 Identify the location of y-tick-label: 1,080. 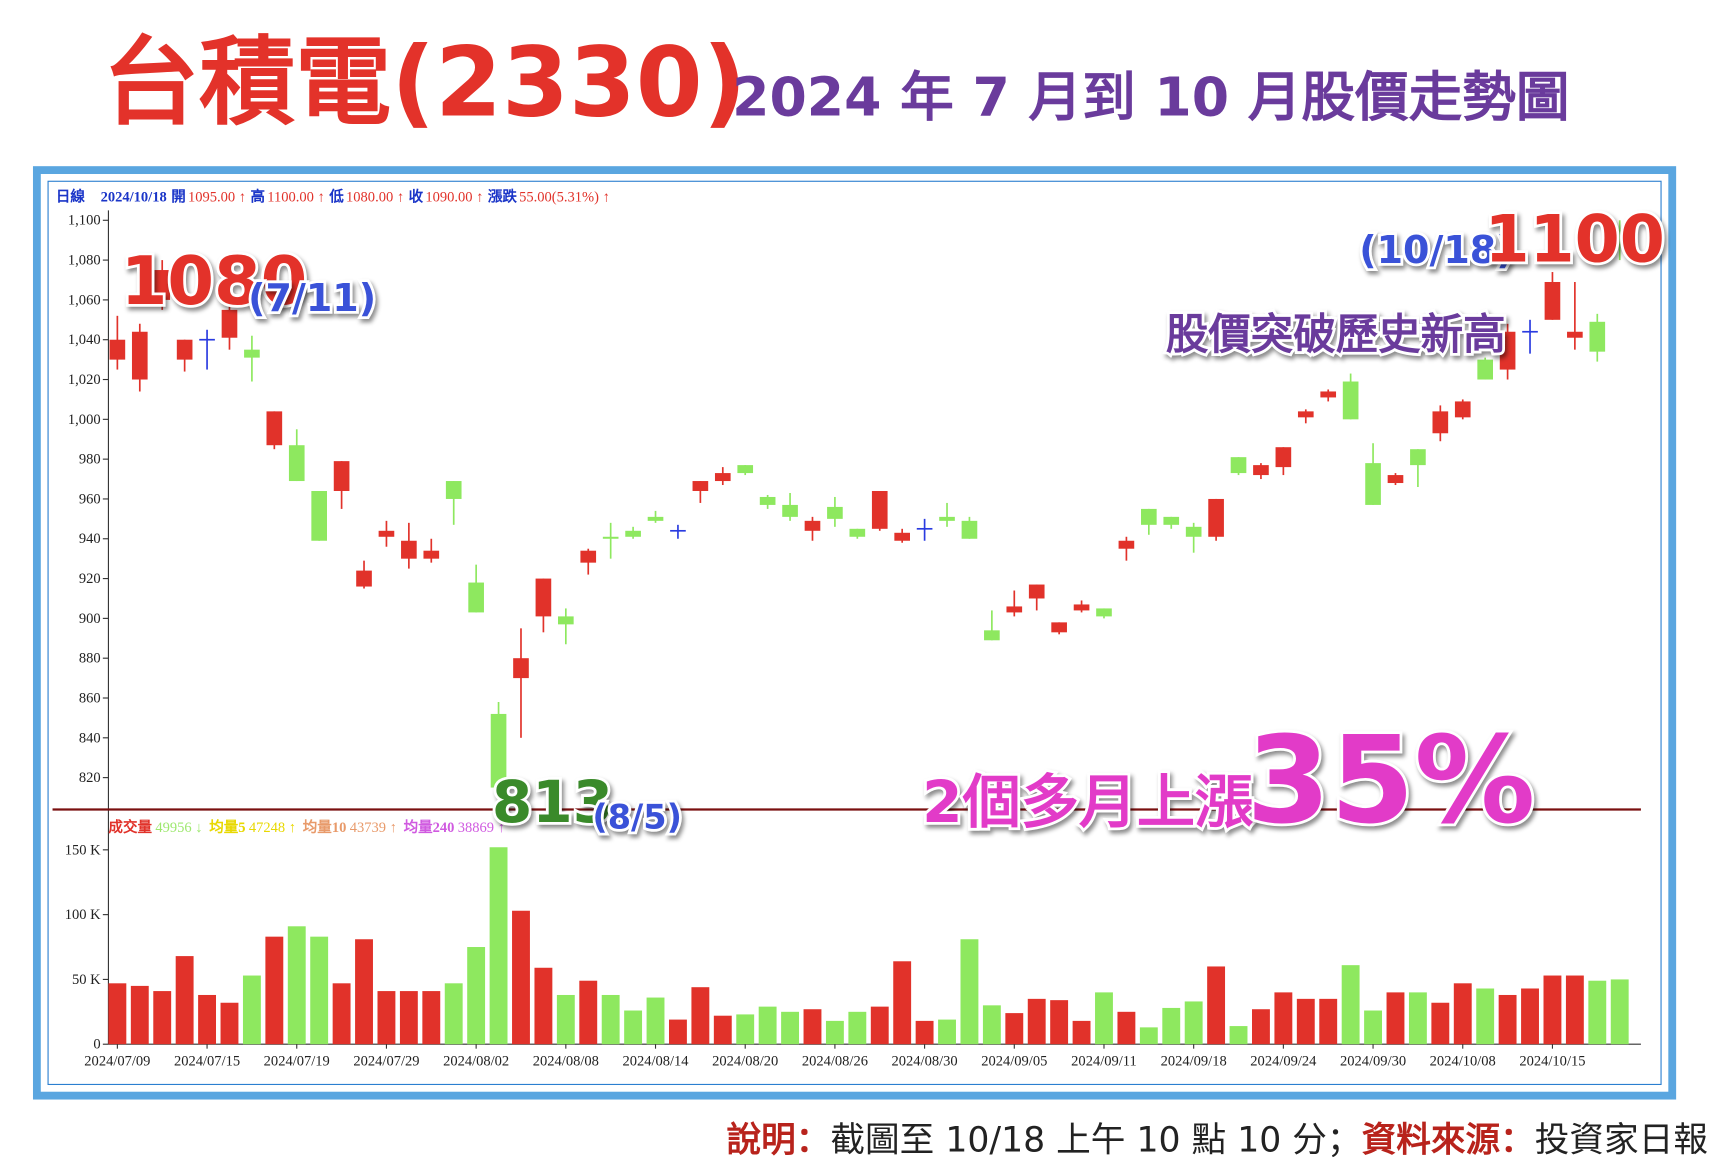
(84, 261).